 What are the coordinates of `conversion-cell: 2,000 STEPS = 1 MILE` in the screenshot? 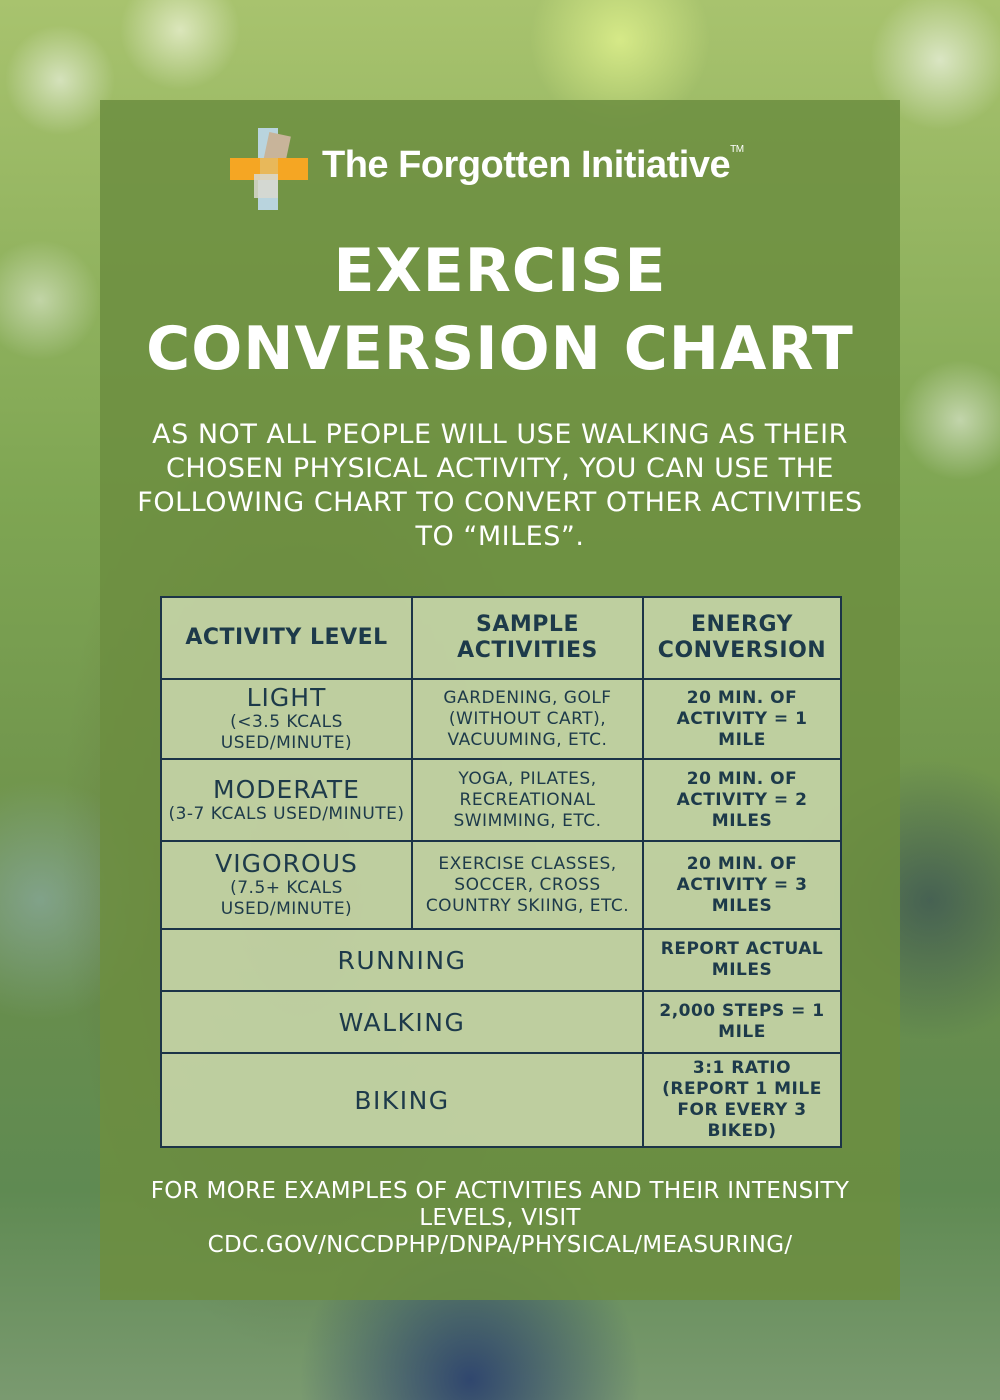 It's located at (742, 1022).